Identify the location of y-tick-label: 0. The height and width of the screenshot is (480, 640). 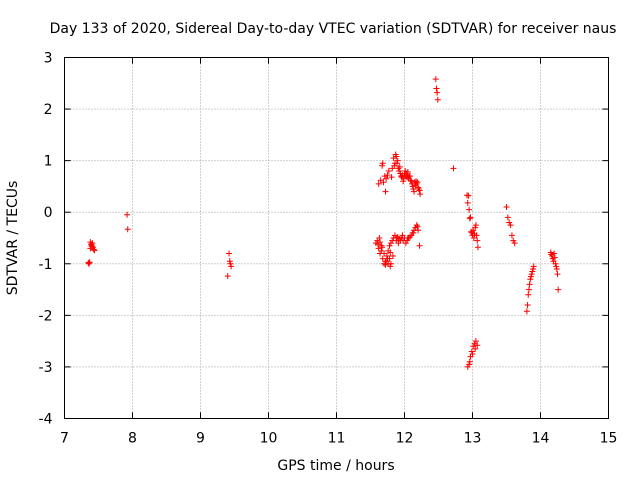
(48, 213).